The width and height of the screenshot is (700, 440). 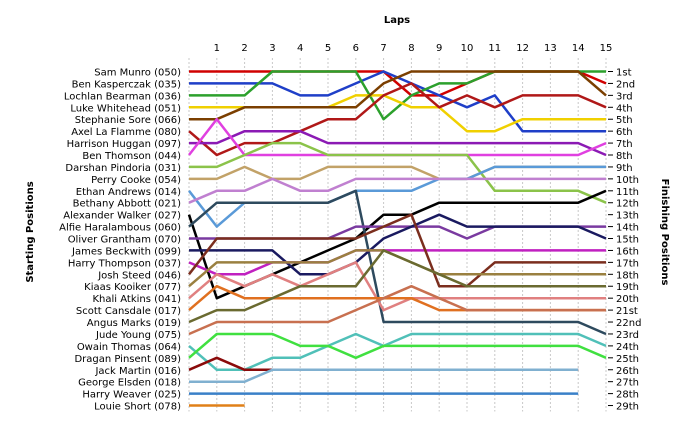 What do you see at coordinates (664, 232) in the screenshot?
I see `right-axis-title: Finishing Positions` at bounding box center [664, 232].